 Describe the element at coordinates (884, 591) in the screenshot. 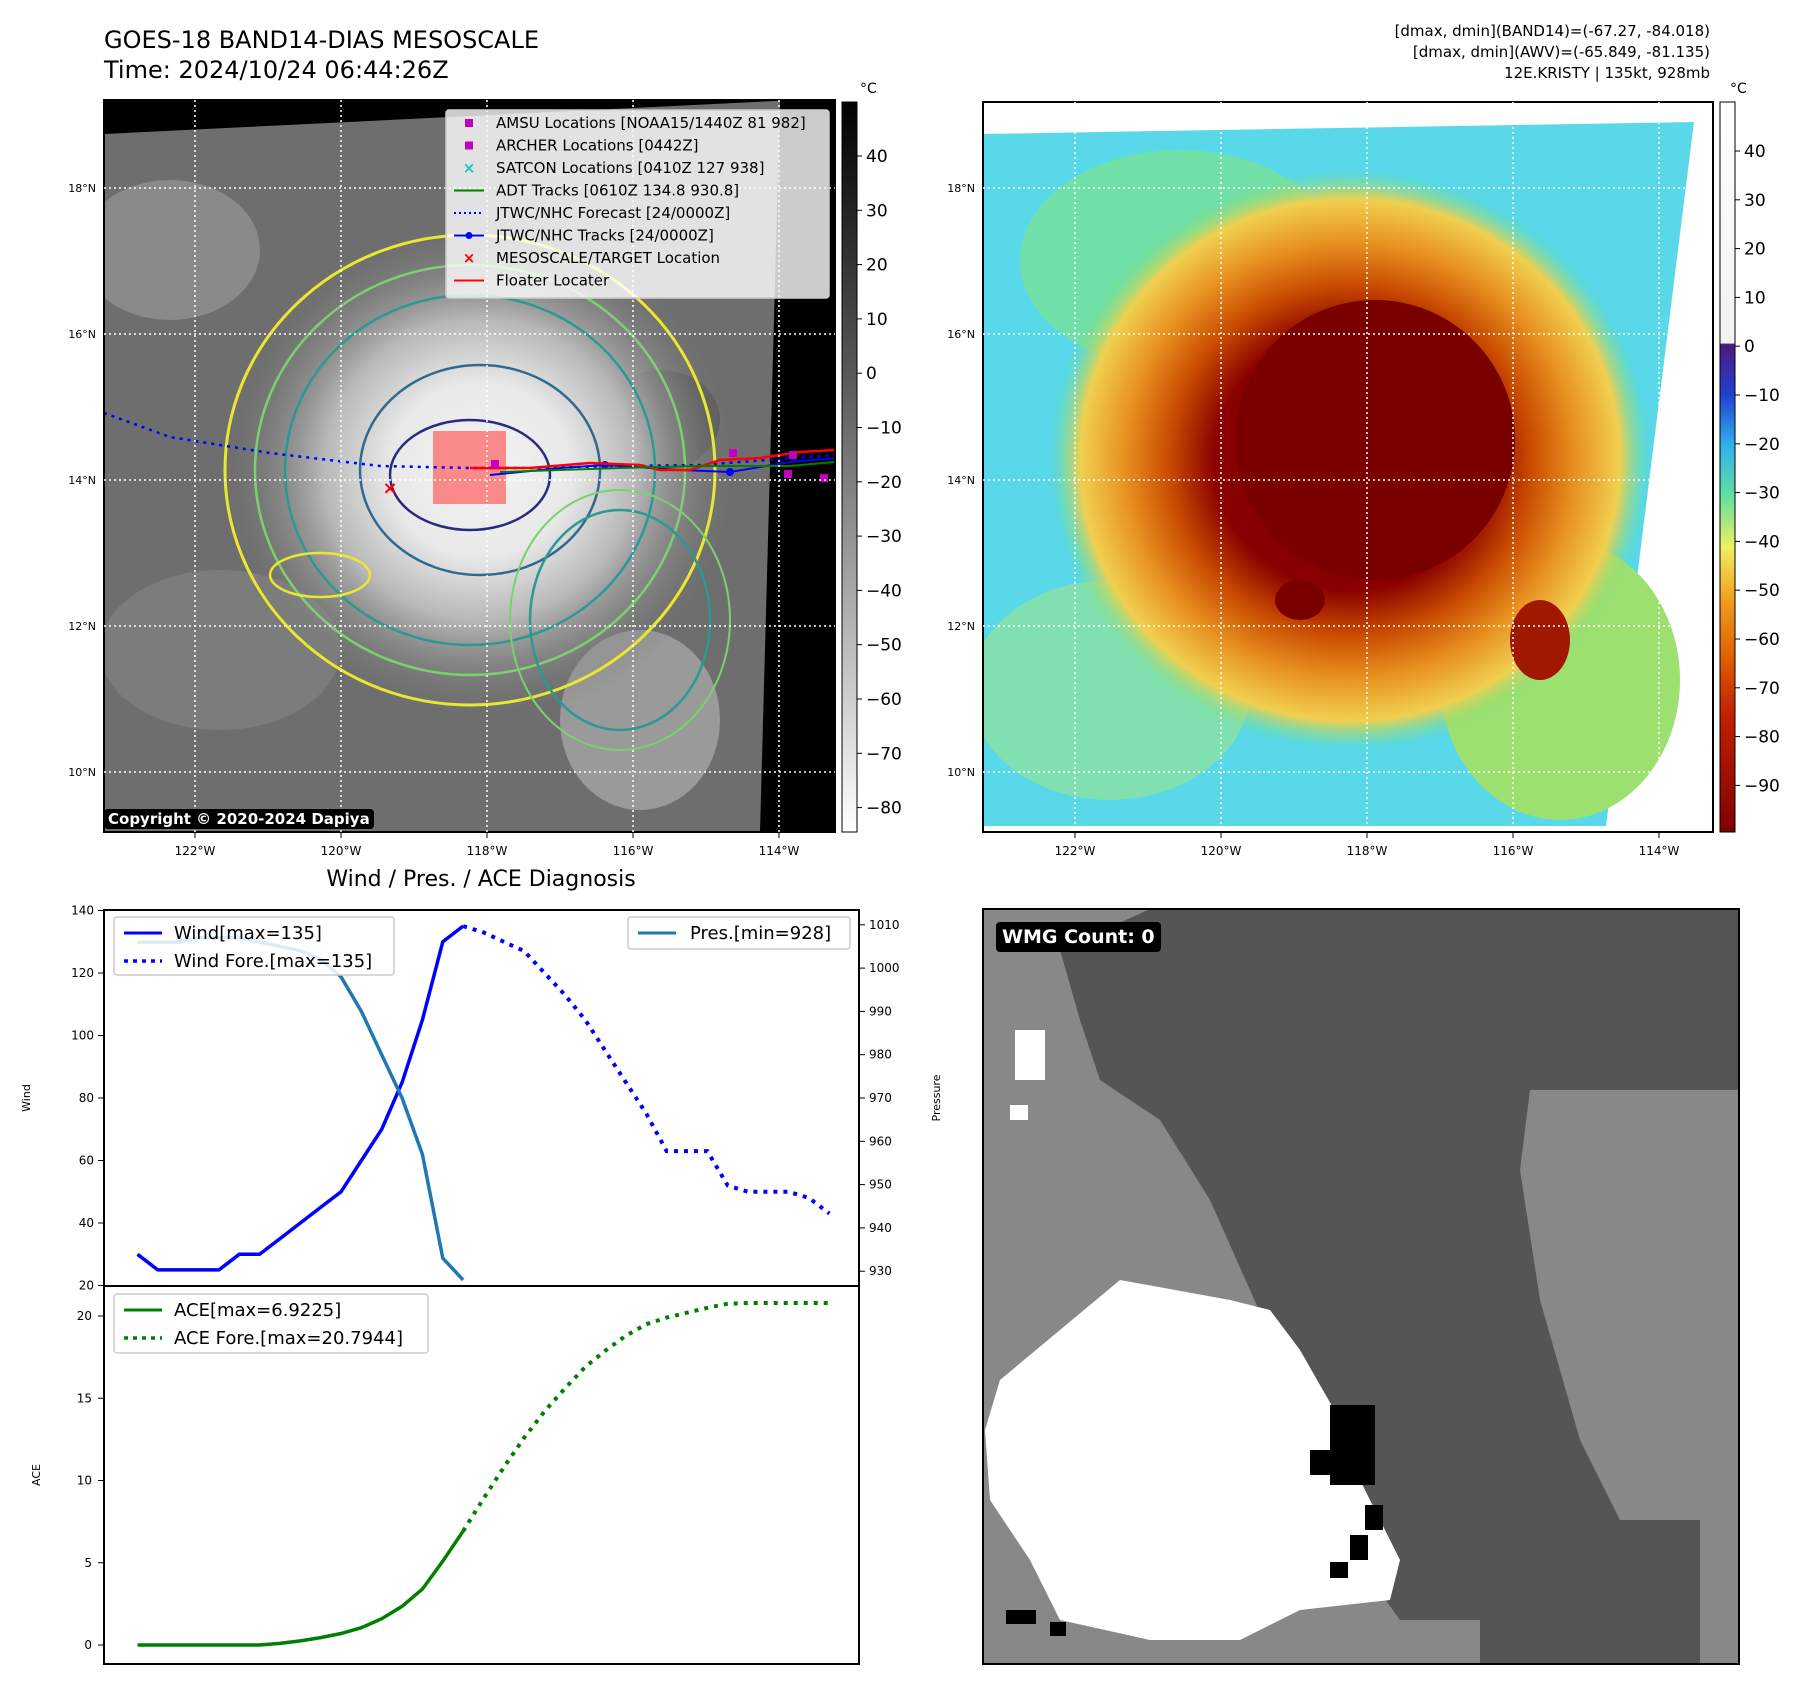

I see `gray-cbar-label: −40` at that location.